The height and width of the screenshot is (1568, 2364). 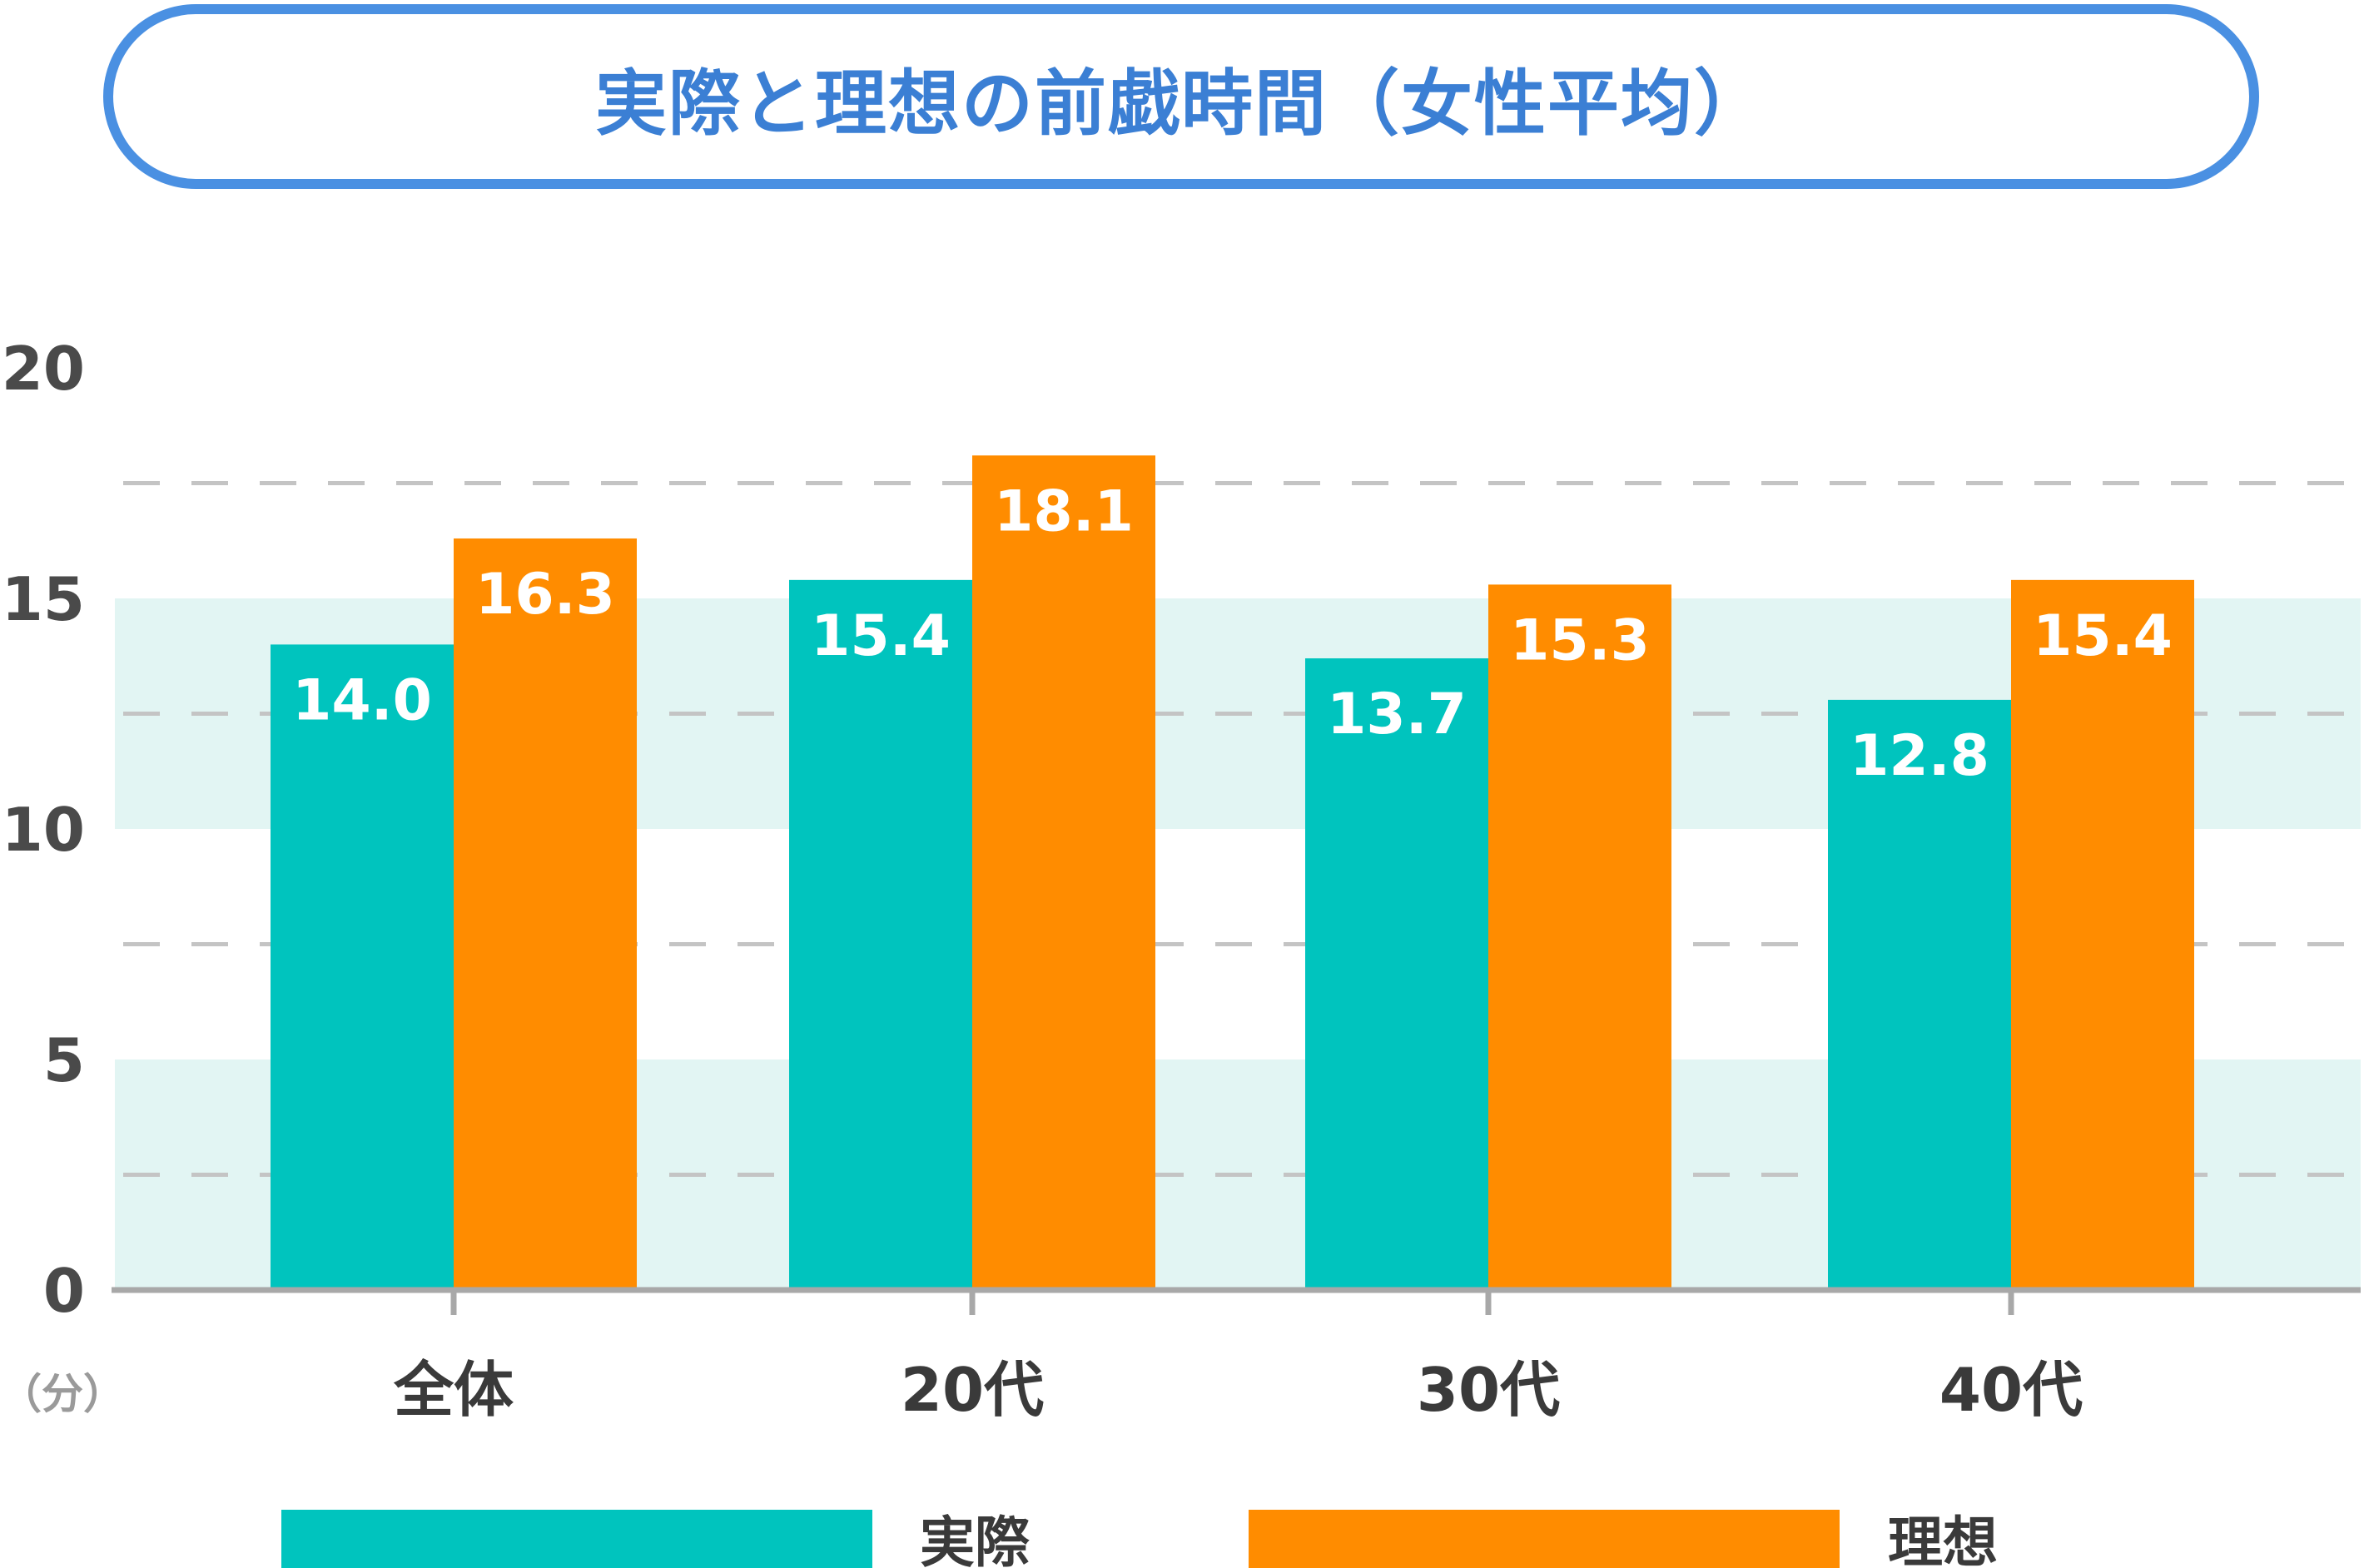 I want to click on y-tick-label: 20, so click(x=43, y=369).